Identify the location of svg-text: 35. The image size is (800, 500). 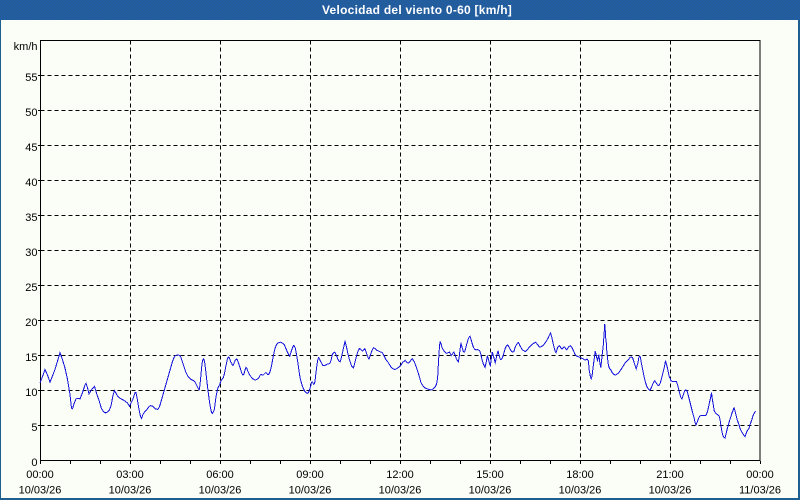
(31, 218).